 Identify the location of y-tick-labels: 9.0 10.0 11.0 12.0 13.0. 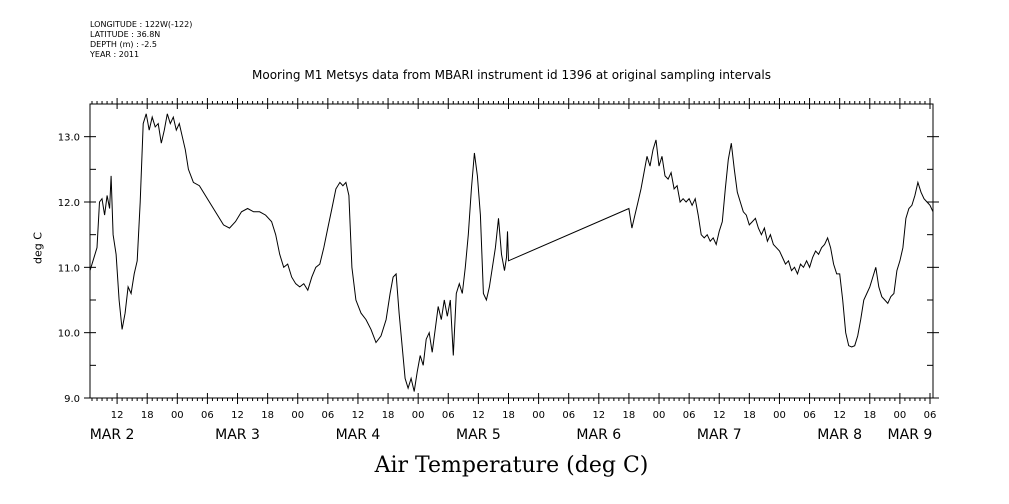
(69, 269).